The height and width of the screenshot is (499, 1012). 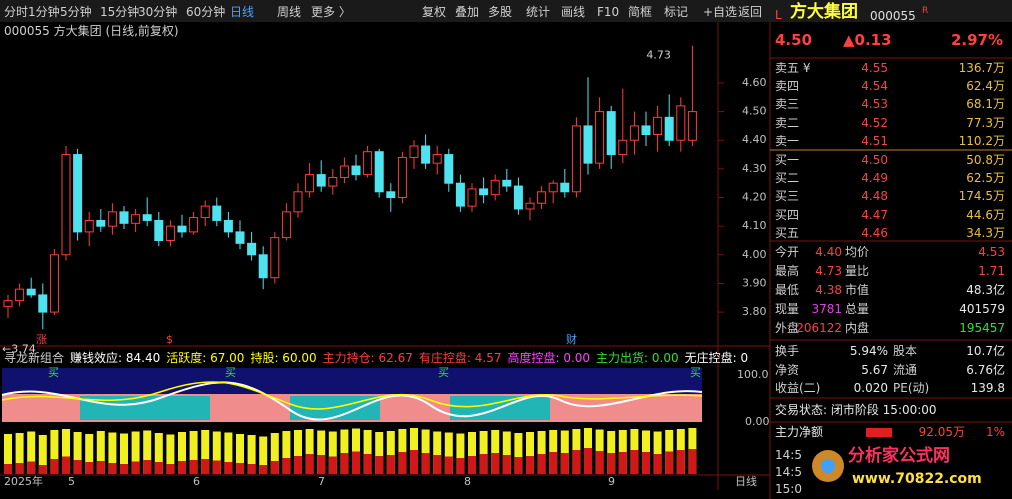 What do you see at coordinates (981, 68) in the screenshot?
I see `book-volume: 136.7万` at bounding box center [981, 68].